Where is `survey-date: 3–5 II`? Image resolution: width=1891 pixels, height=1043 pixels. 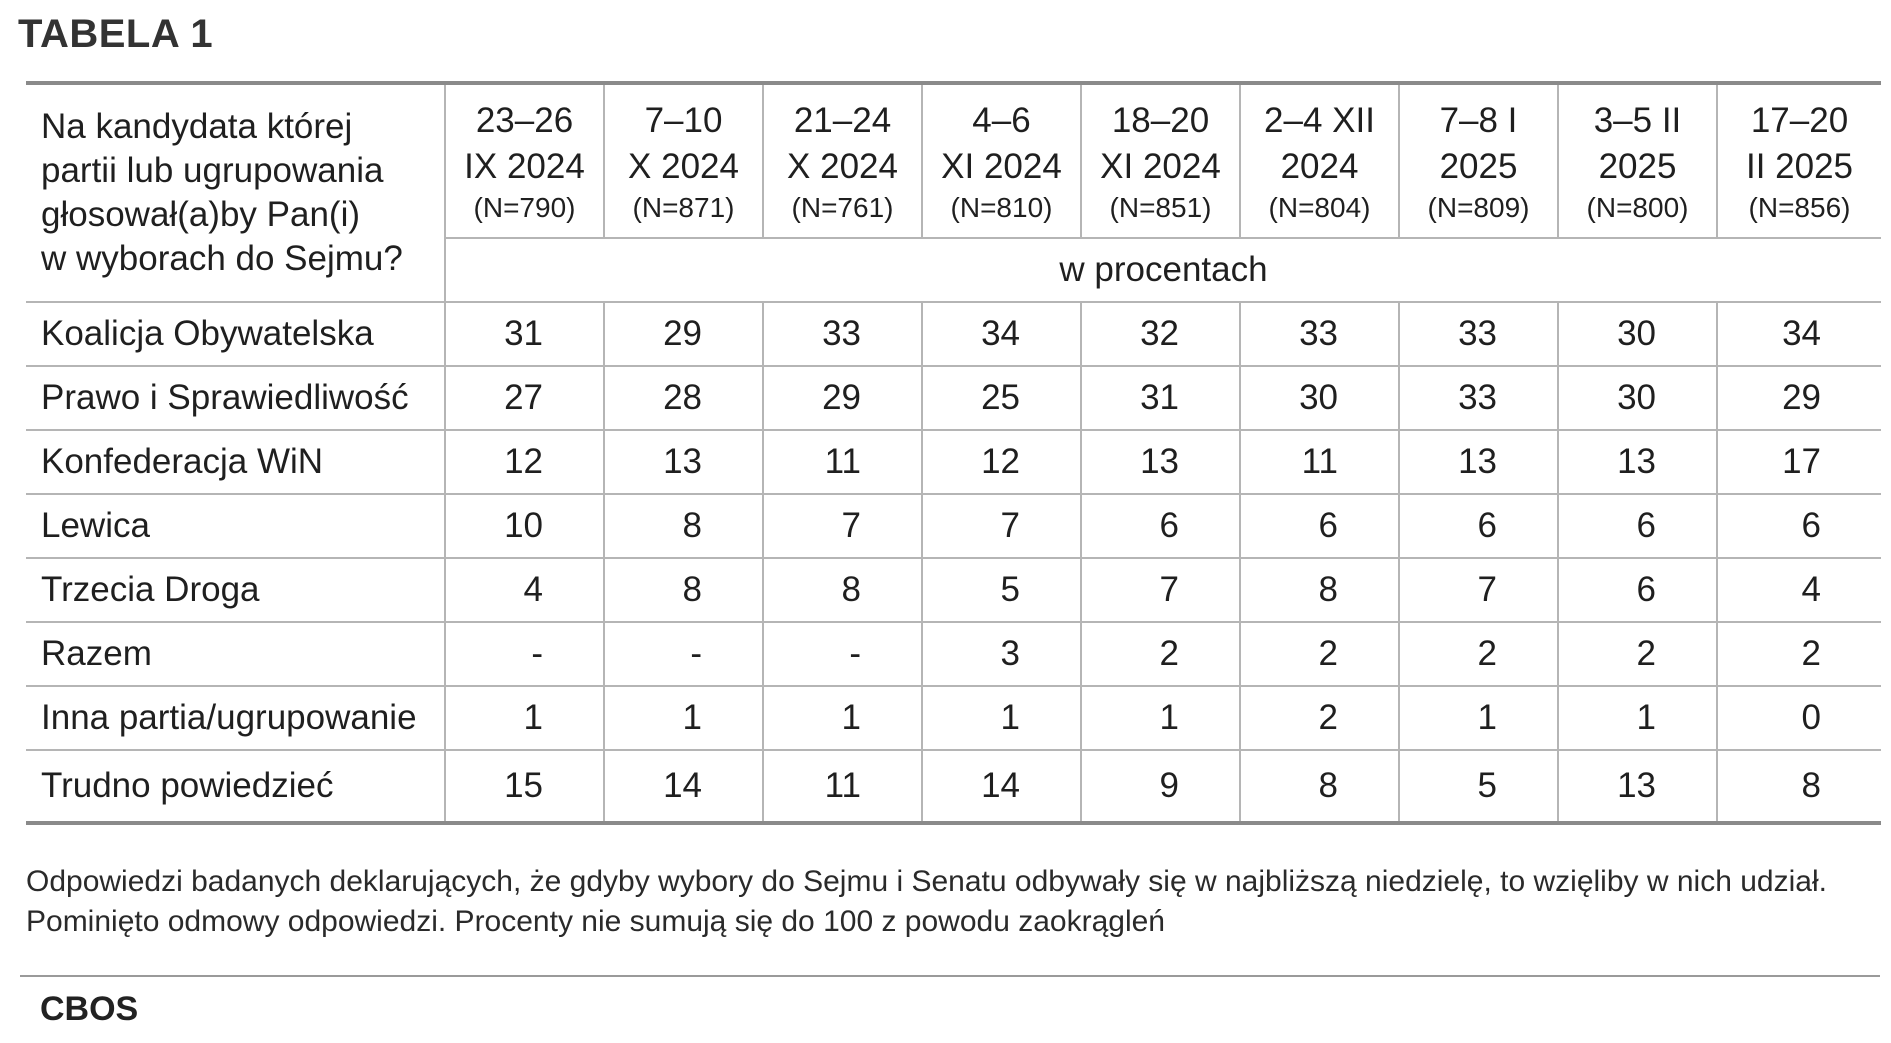
survey-date: 3–5 II is located at coordinates (1637, 120).